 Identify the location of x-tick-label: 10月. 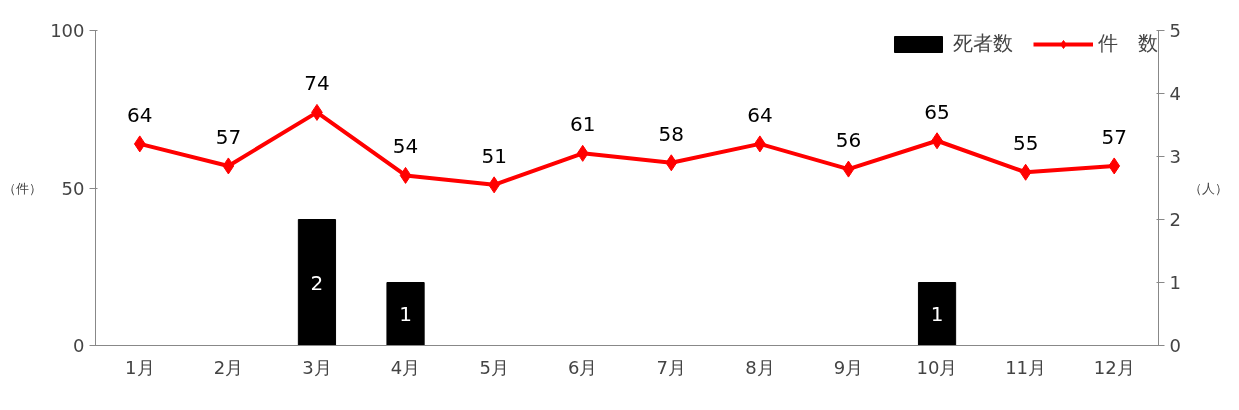
(937, 367).